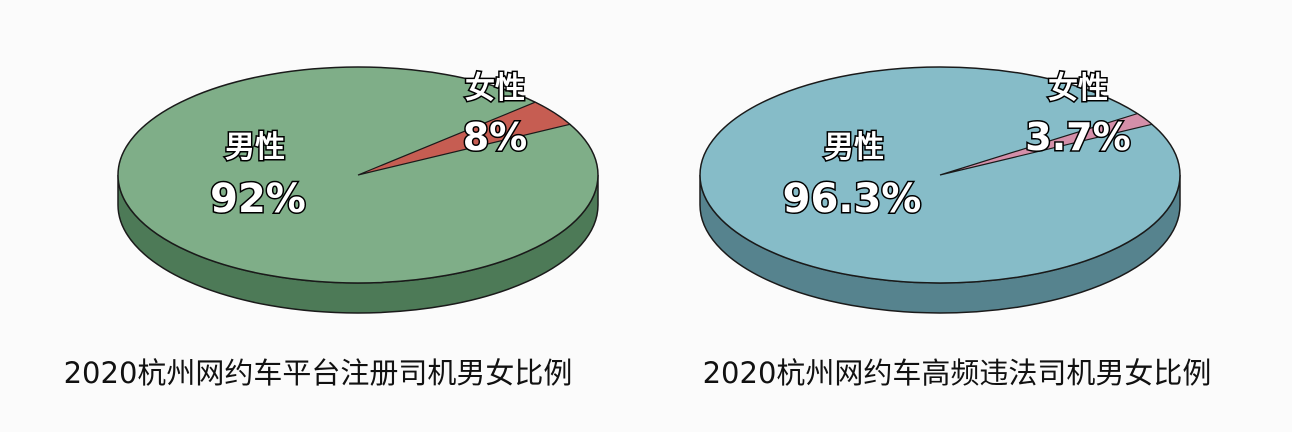 Image resolution: width=1292 pixels, height=432 pixels. I want to click on label-male-name-1: 男性, so click(854, 147).